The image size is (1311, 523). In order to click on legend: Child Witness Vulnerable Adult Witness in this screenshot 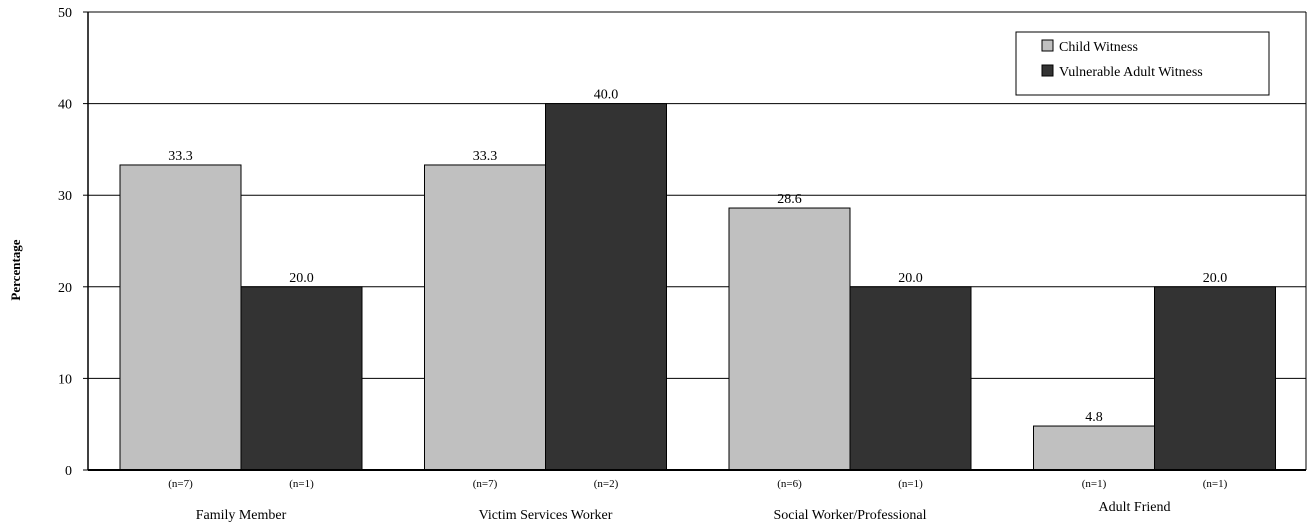, I will do `click(1142, 63)`.